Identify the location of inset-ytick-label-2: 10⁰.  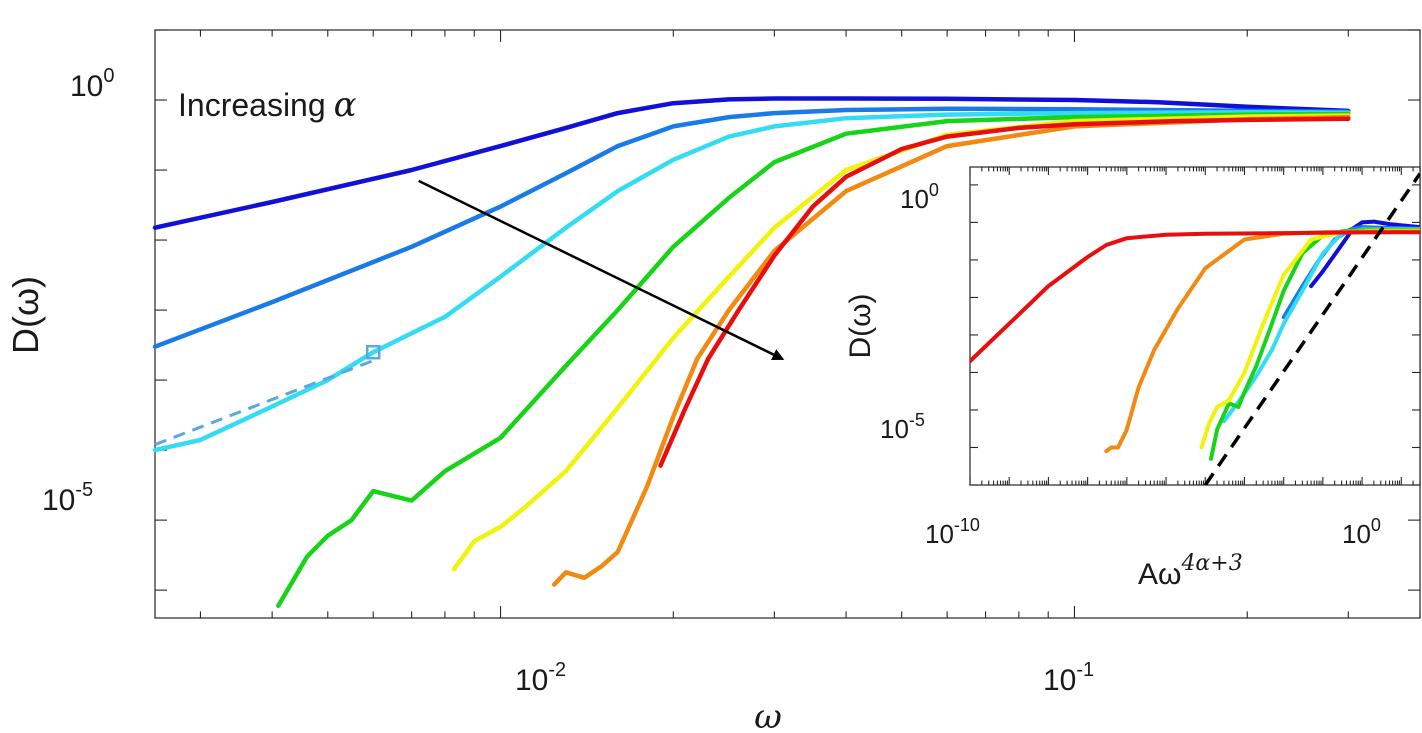
(919, 197).